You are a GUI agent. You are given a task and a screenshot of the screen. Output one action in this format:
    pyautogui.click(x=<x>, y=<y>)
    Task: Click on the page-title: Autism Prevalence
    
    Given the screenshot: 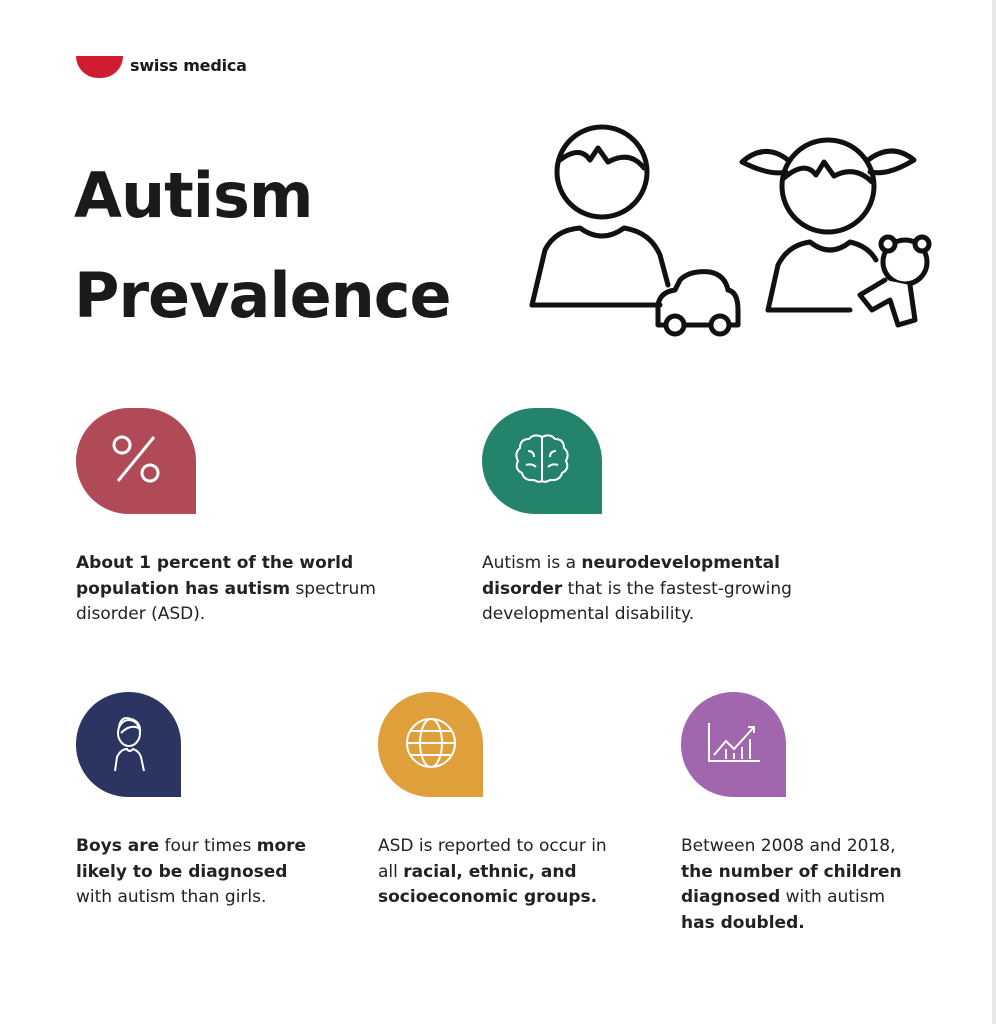 What is the action you would take?
    pyautogui.click(x=263, y=246)
    